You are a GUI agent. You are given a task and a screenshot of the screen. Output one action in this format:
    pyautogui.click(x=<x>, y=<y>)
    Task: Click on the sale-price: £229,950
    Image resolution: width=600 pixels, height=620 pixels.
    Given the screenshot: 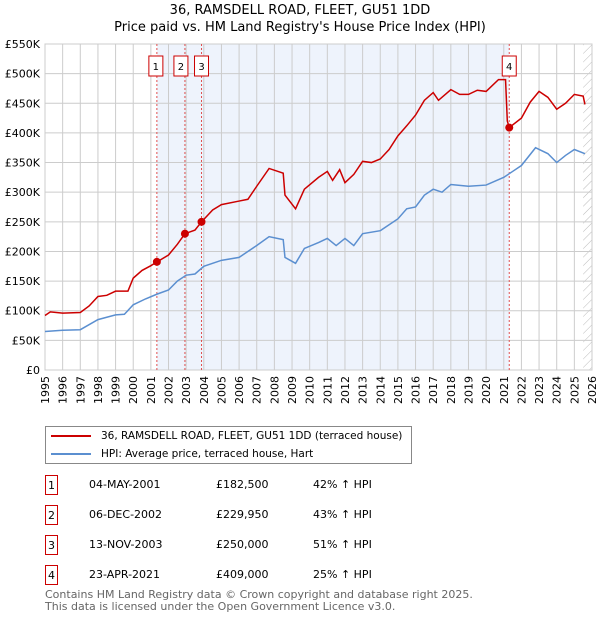 What is the action you would take?
    pyautogui.click(x=242, y=514)
    